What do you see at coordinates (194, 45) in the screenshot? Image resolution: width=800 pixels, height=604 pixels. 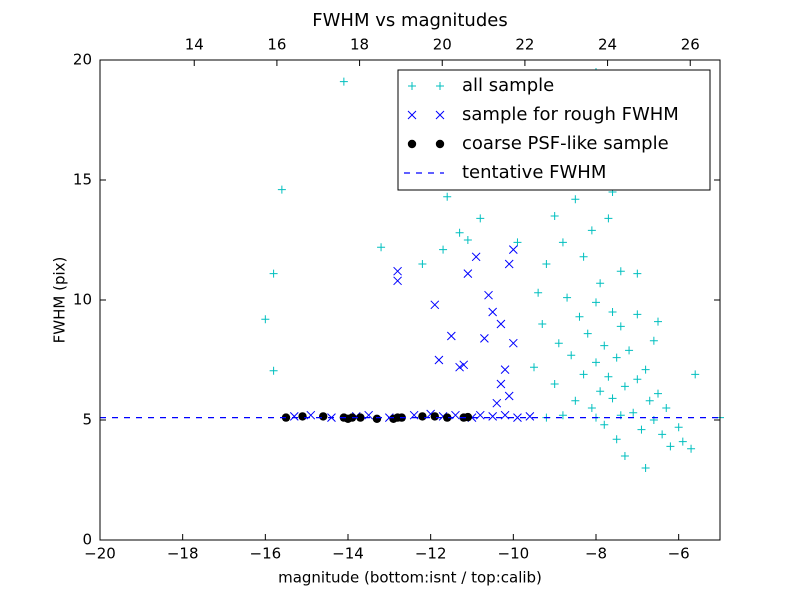 I see `x2-tick-label: 14` at bounding box center [194, 45].